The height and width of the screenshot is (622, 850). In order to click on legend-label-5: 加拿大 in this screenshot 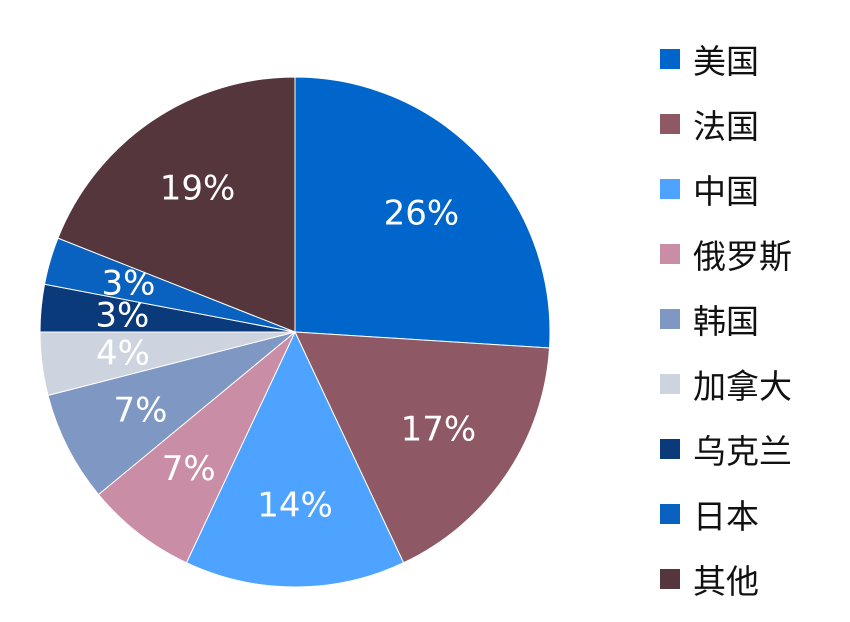, I will do `click(742, 386)`.